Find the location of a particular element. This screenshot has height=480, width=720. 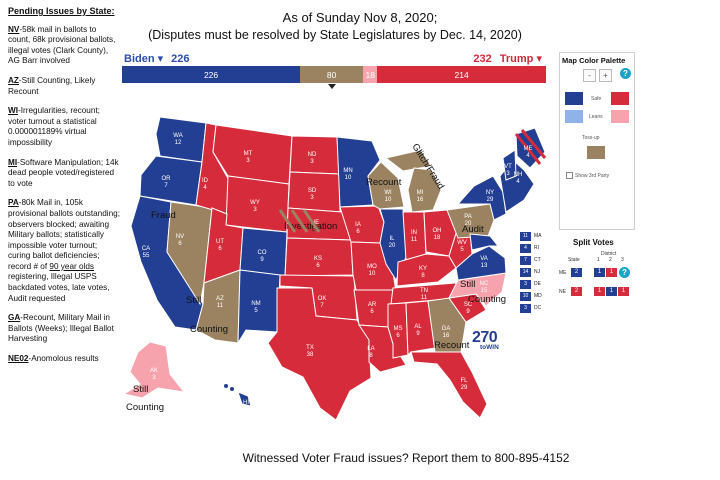

state-label-ev: 16 is located at coordinates (446, 336).